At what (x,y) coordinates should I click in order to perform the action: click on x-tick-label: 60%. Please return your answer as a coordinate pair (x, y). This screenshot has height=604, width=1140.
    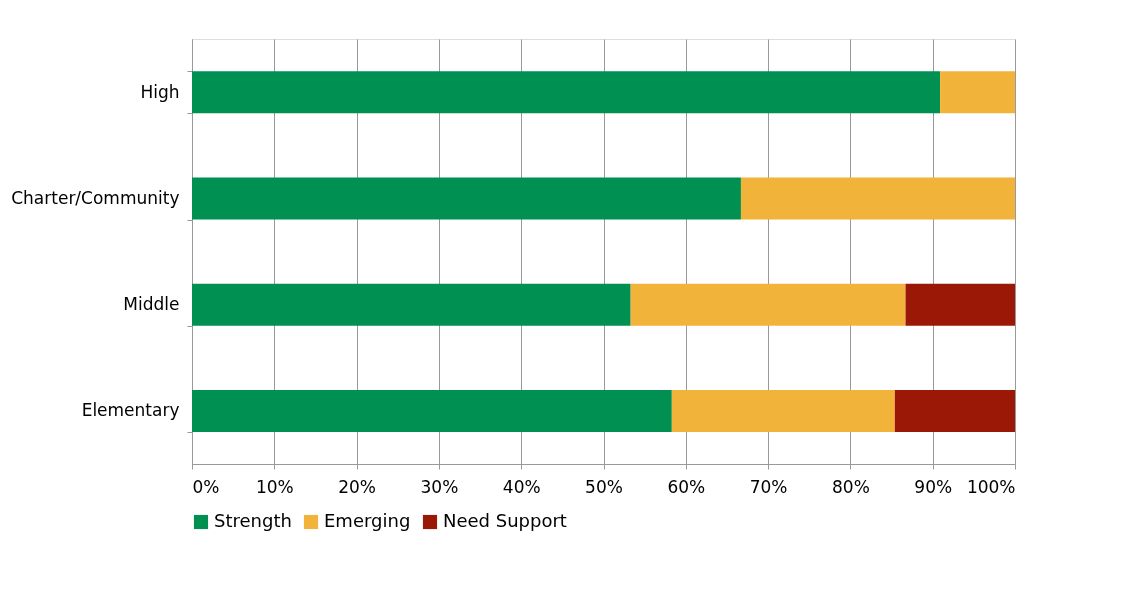
    Looking at the image, I should click on (686, 486).